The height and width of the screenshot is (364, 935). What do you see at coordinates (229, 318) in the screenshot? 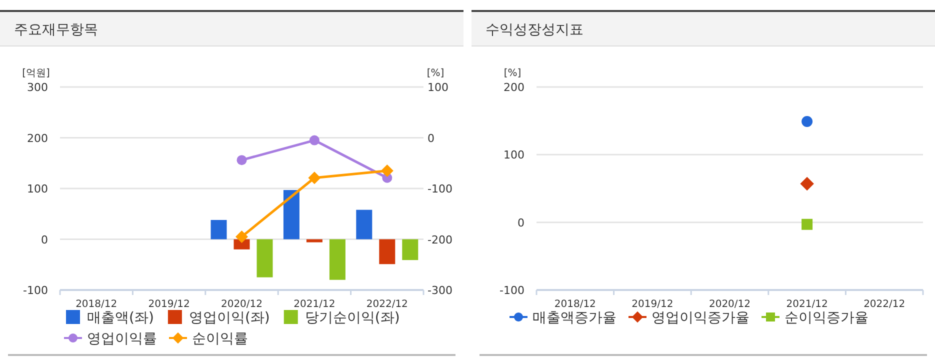
I see `legend-label: 영업이익(좌)` at bounding box center [229, 318].